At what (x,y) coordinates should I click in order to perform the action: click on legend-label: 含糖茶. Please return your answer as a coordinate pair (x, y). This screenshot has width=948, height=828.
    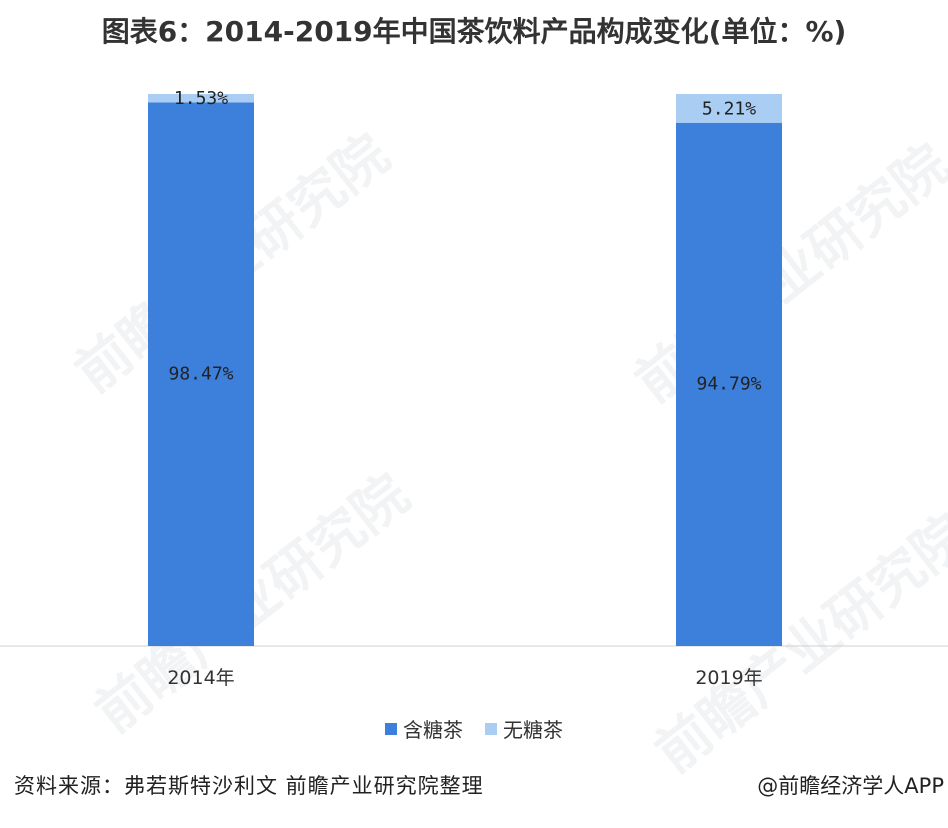
    Looking at the image, I should click on (433, 730).